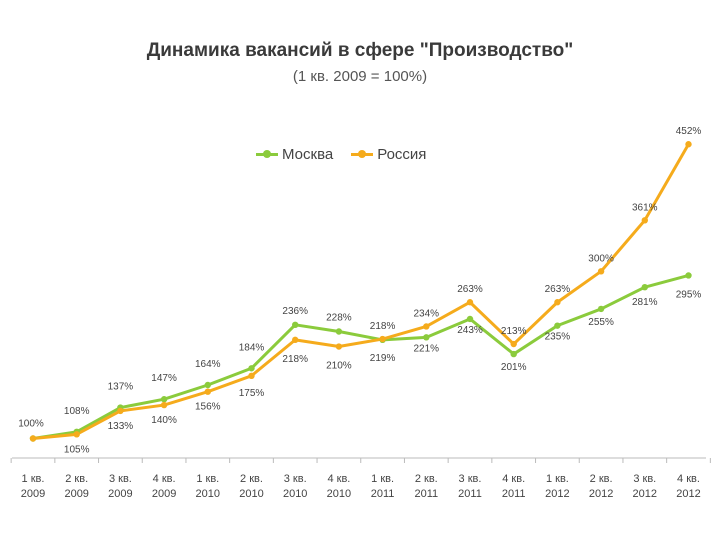 This screenshot has width=720, height=540. What do you see at coordinates (688, 486) in the screenshot?
I see `x-tick-label: 4 кв. 2012` at bounding box center [688, 486].